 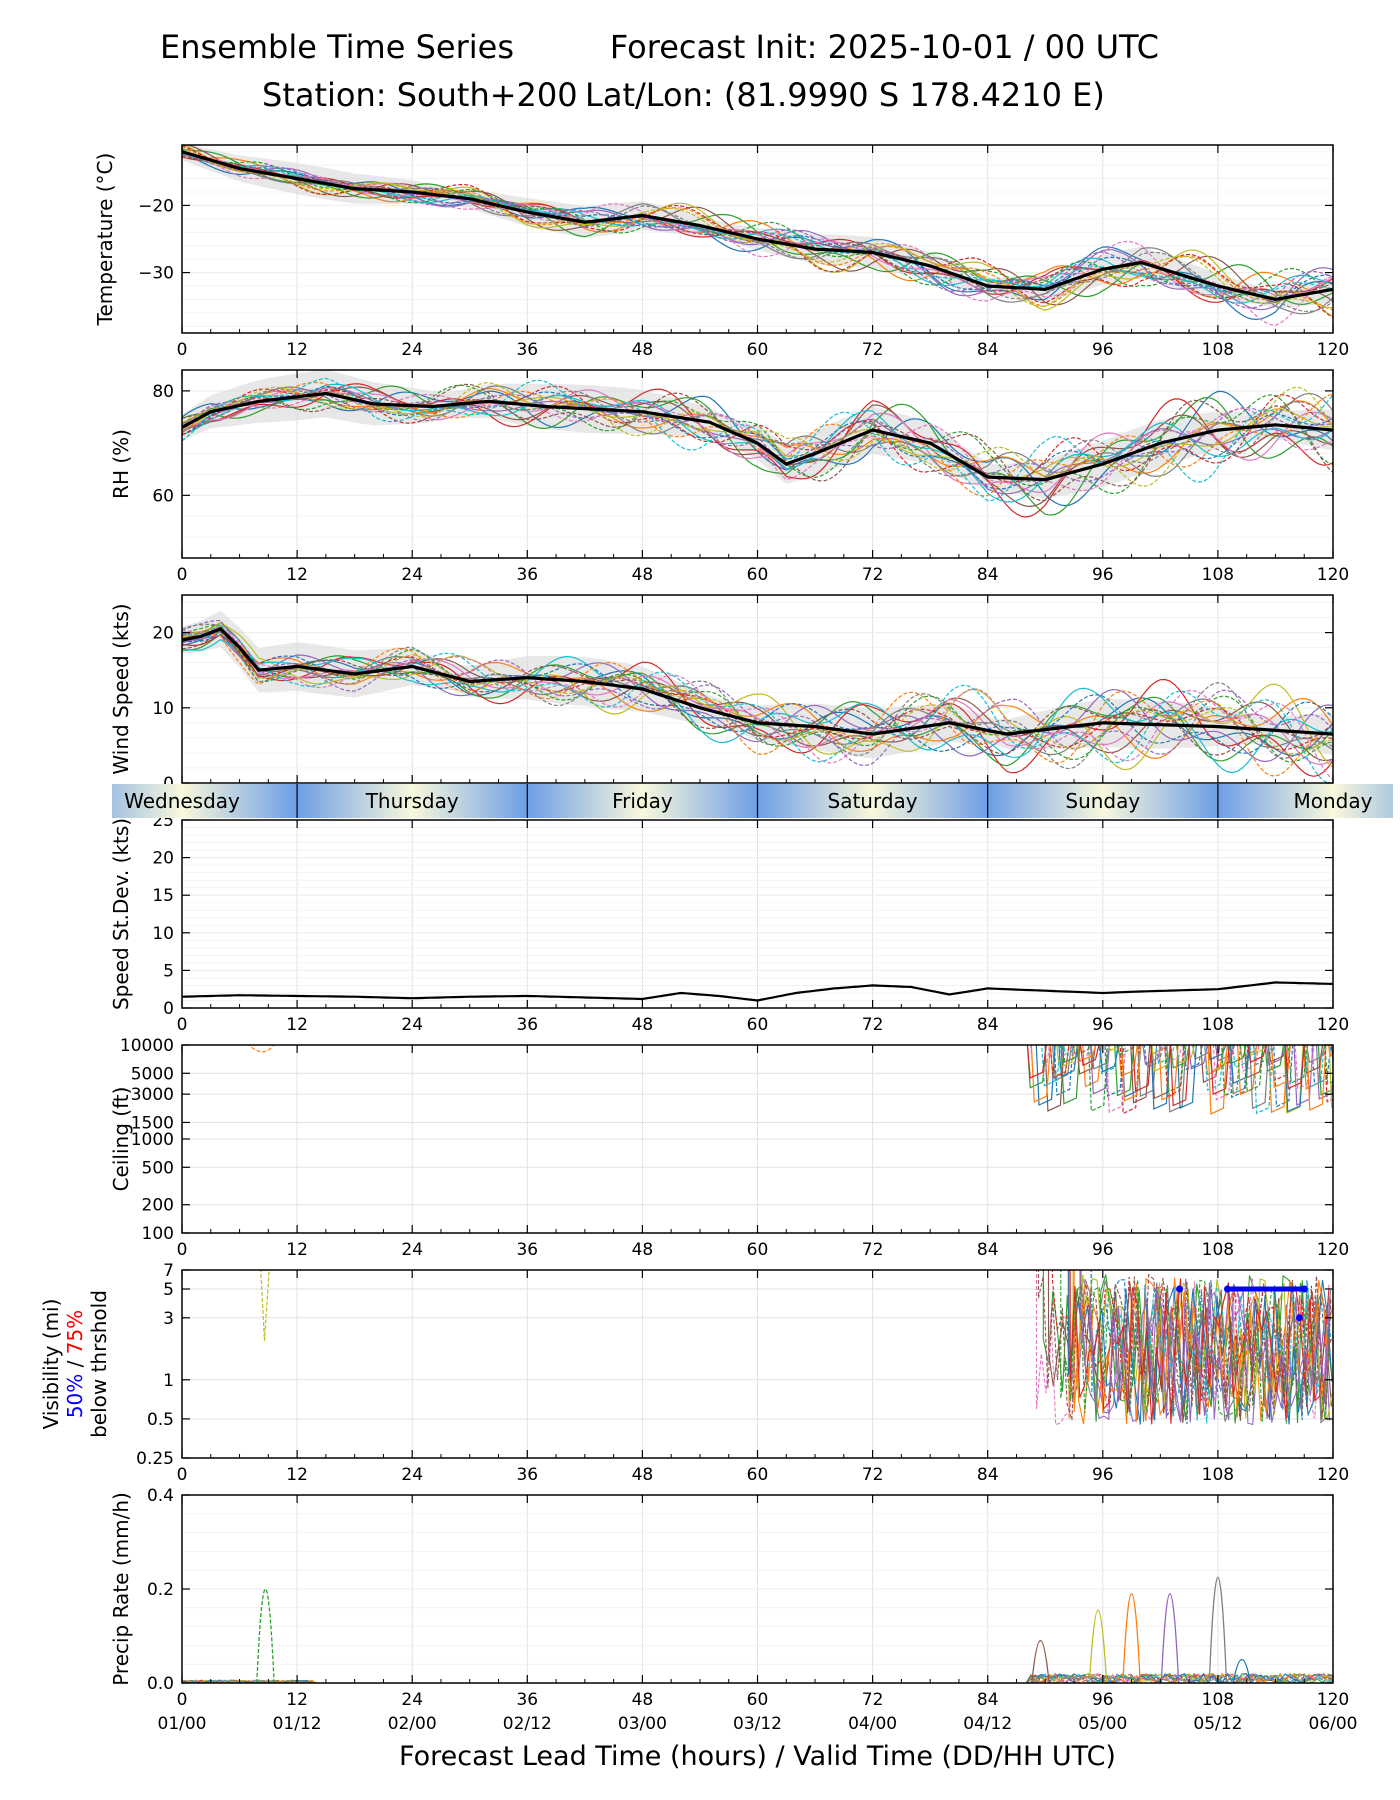 What do you see at coordinates (1396, 801) in the screenshot?
I see `day-band-mask-right` at bounding box center [1396, 801].